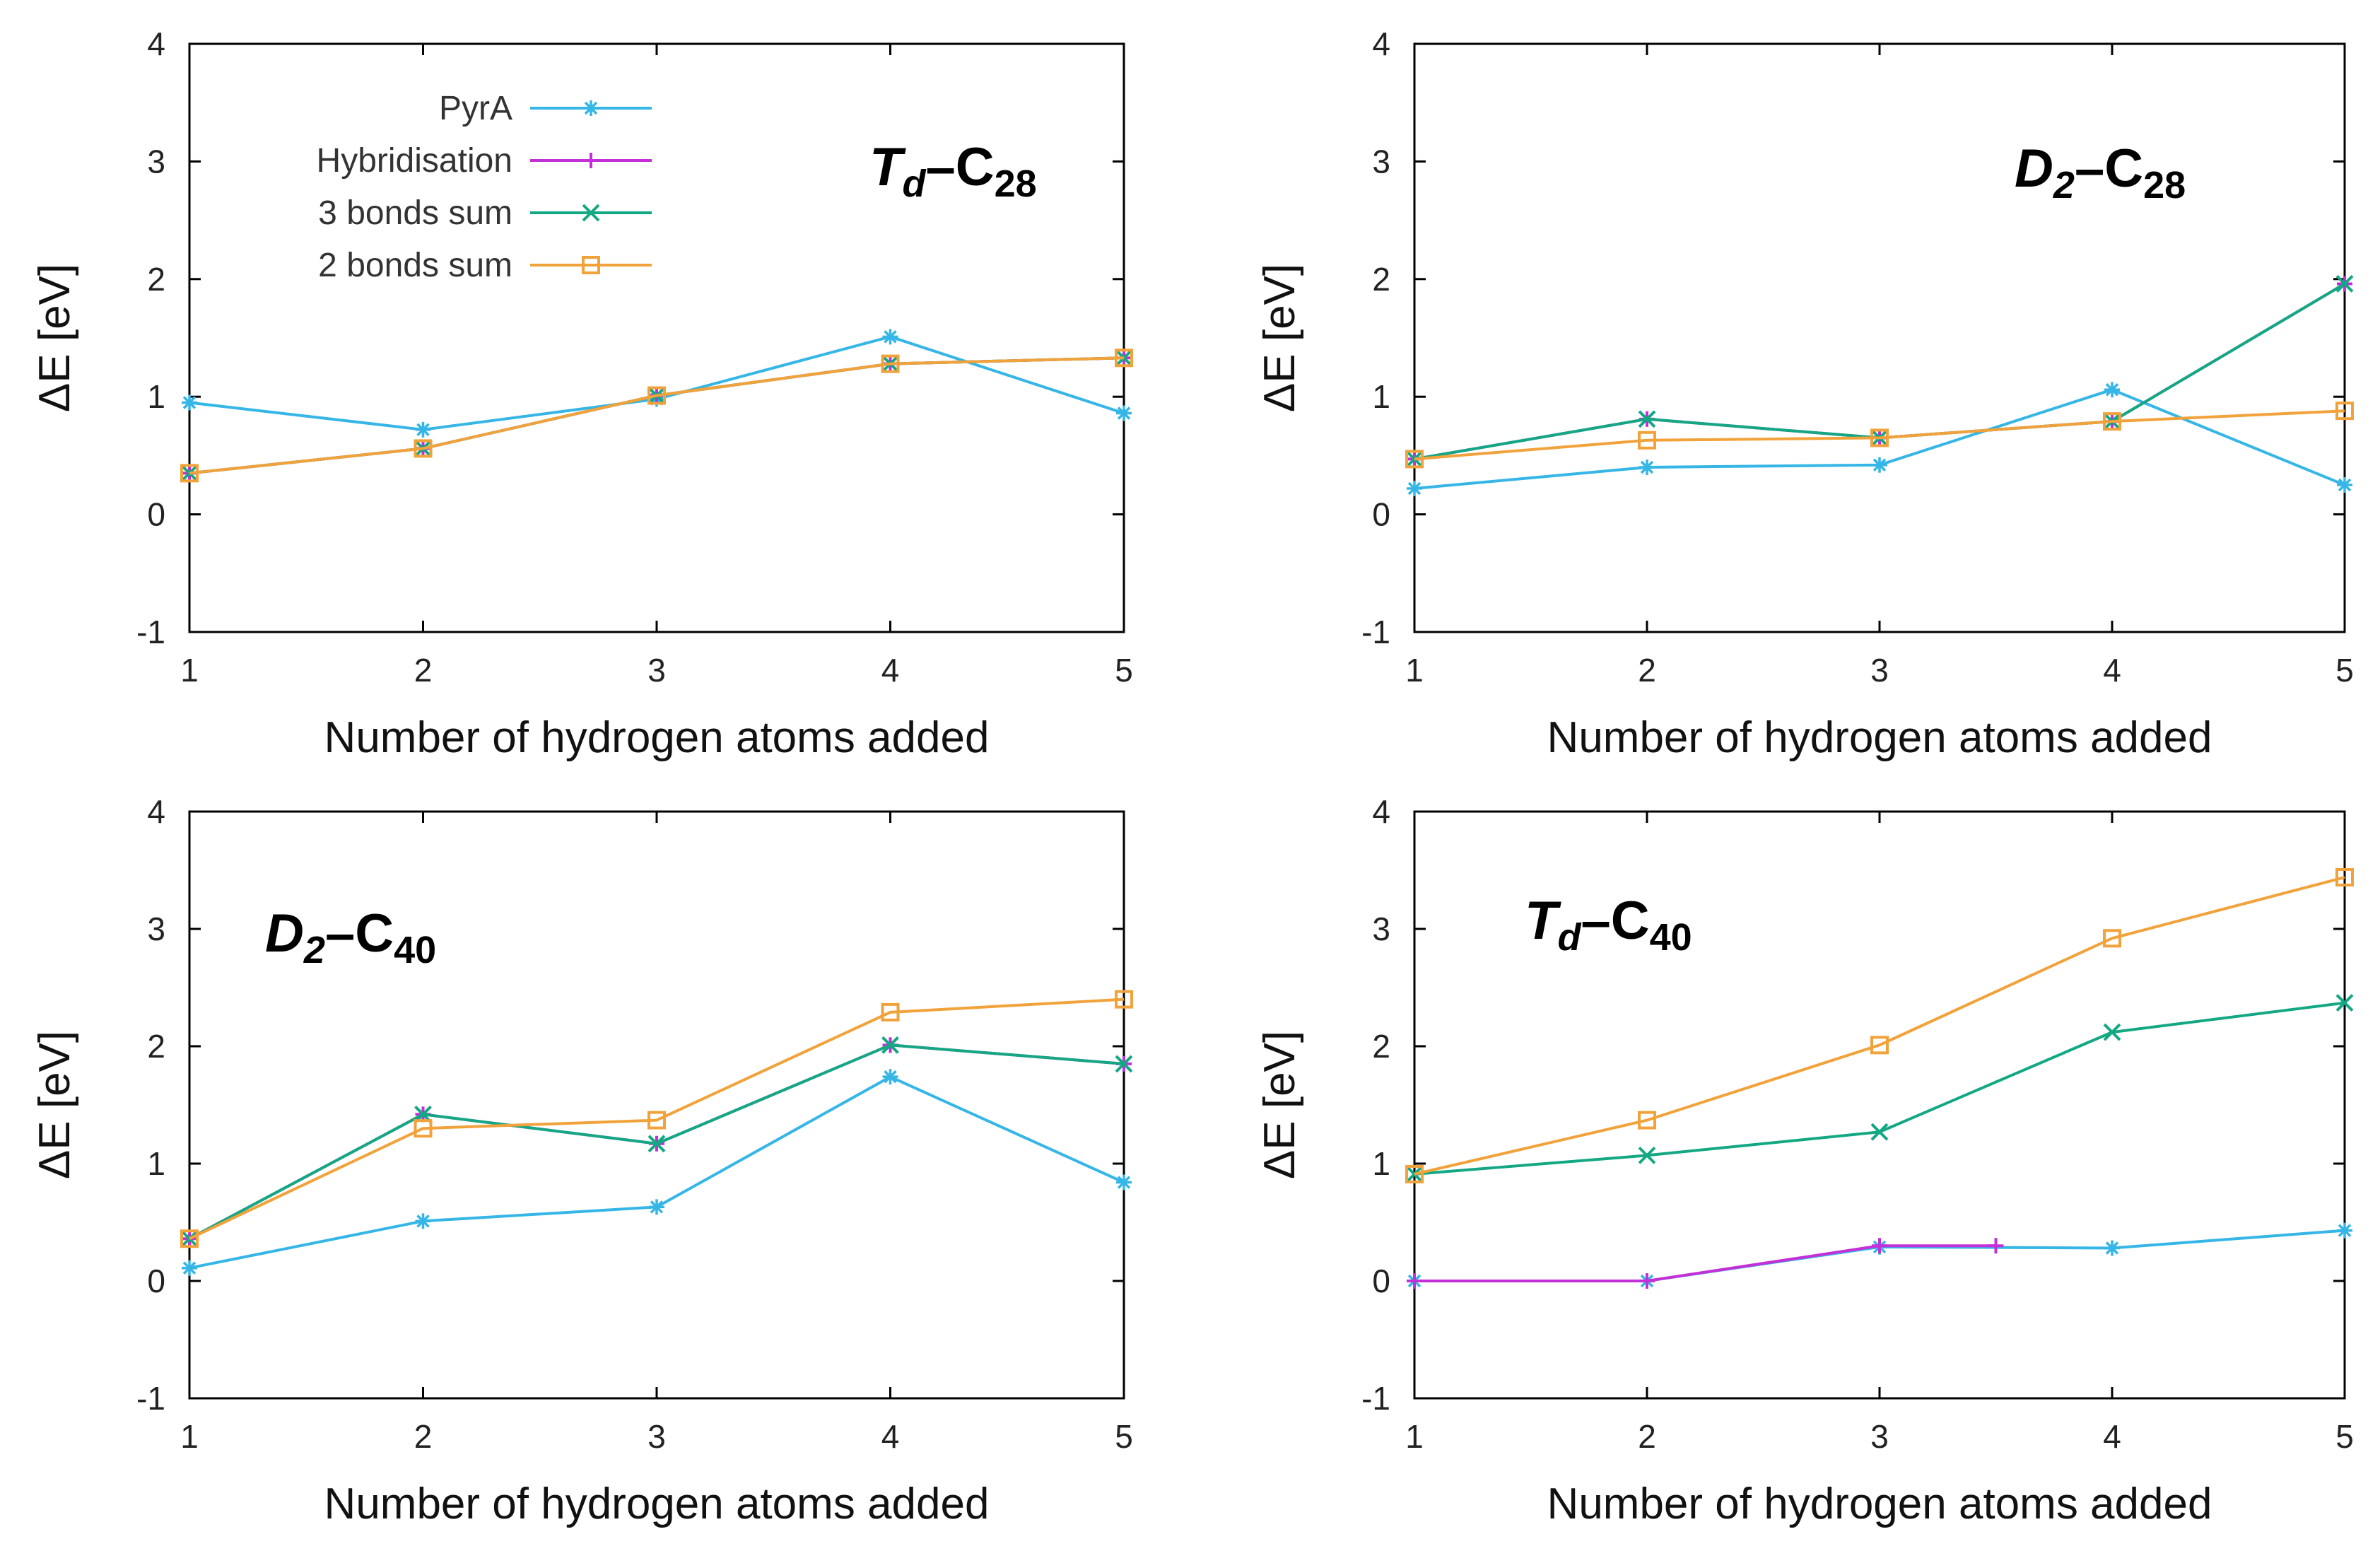 Image resolution: width=2380 pixels, height=1551 pixels. Describe the element at coordinates (2164, 185) in the screenshot. I see `panel-title-atom-count: 28` at that location.